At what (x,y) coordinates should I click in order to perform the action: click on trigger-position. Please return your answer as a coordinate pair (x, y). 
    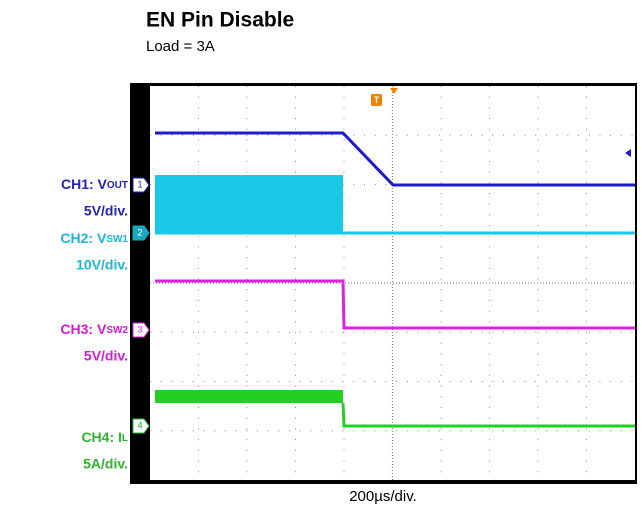
    Looking at the image, I should click on (394, 91).